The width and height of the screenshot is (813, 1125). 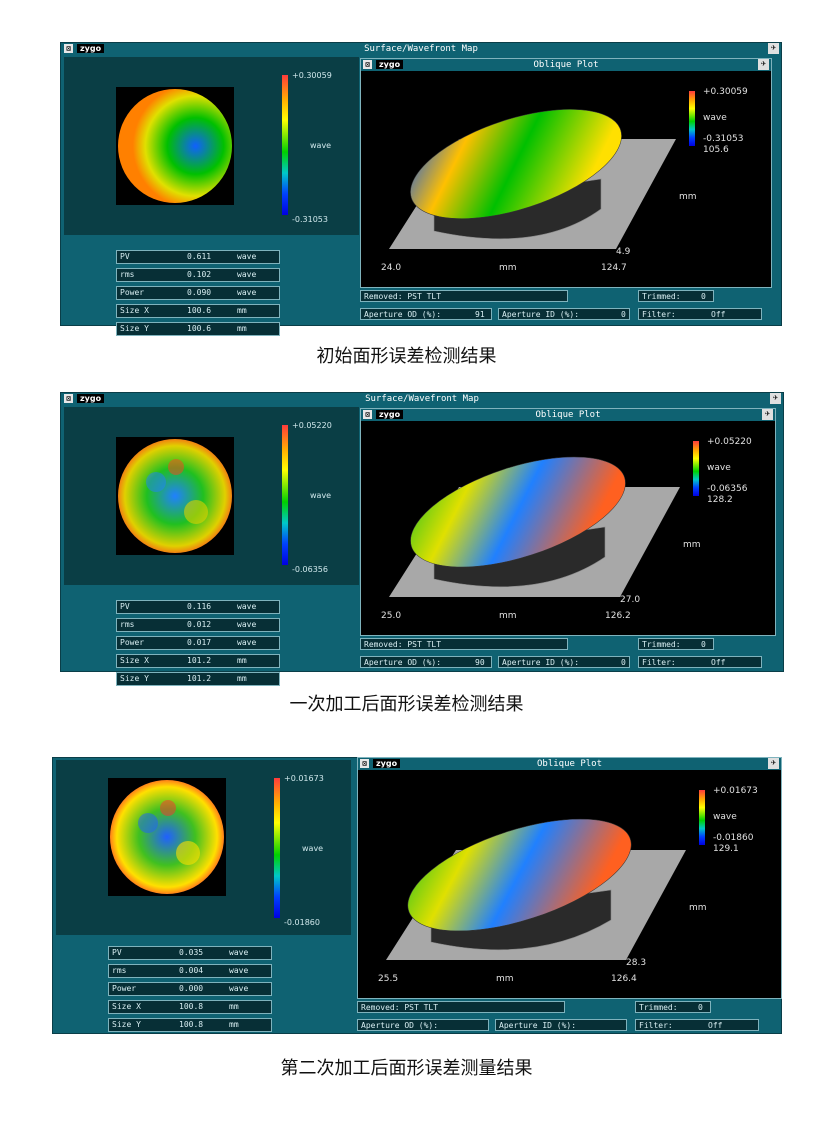 I want to click on oblique-max: +0.01673, so click(x=735, y=791).